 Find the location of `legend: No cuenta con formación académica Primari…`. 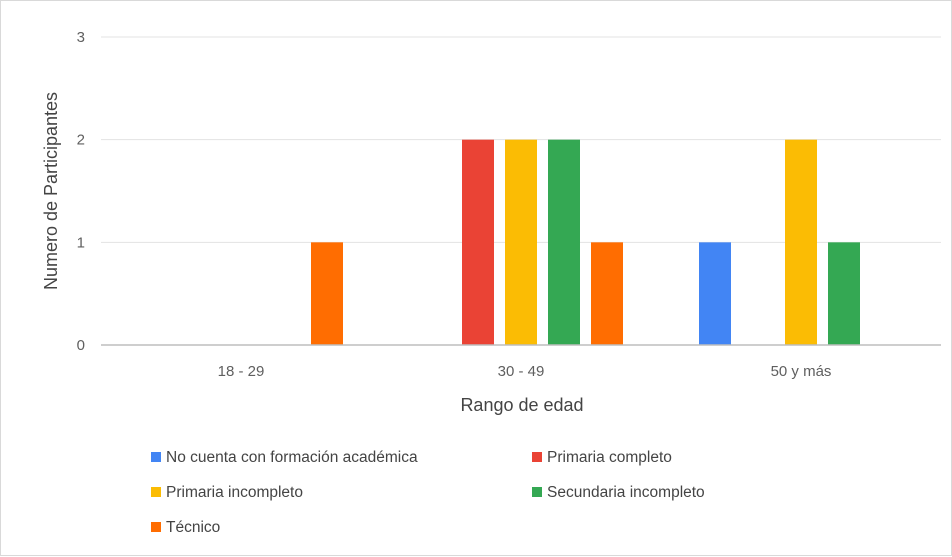

legend: No cuenta con formación académica Primari… is located at coordinates (428, 492).